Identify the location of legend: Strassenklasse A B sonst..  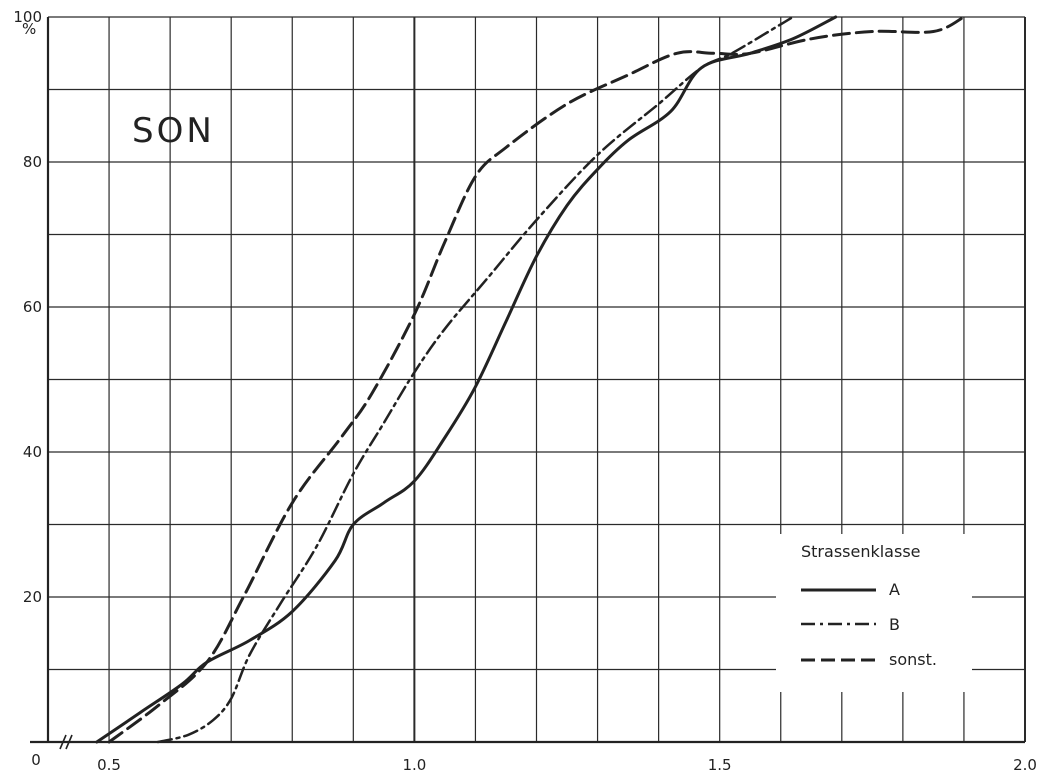
(874, 613).